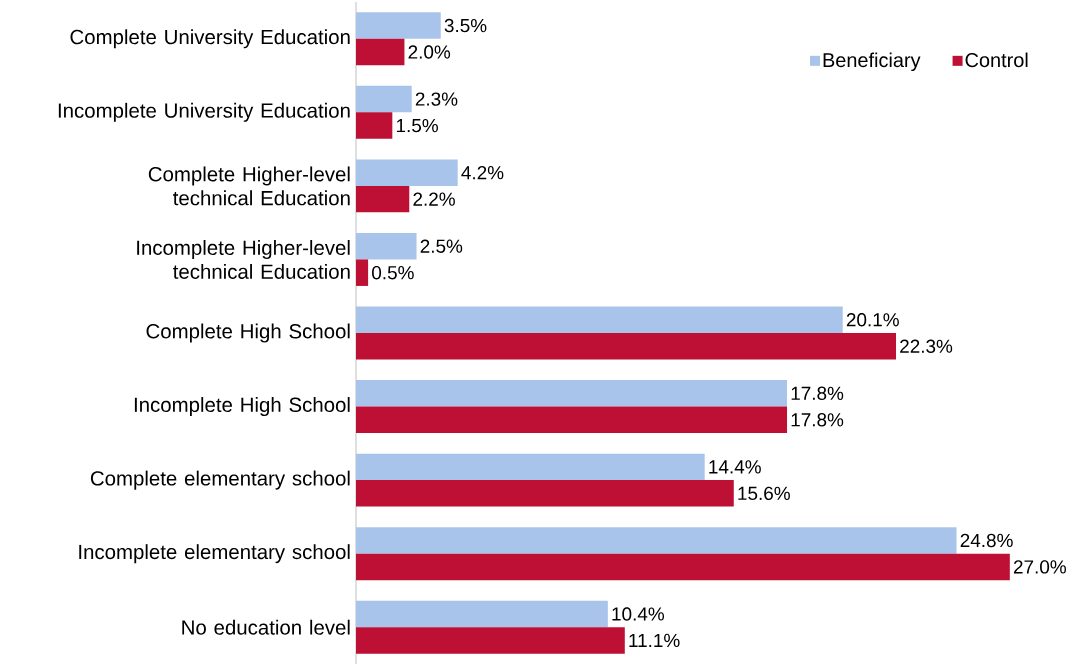 The image size is (1085, 668). Describe the element at coordinates (204, 112) in the screenshot. I see `y-tick-label: Incomplete University Education` at that location.